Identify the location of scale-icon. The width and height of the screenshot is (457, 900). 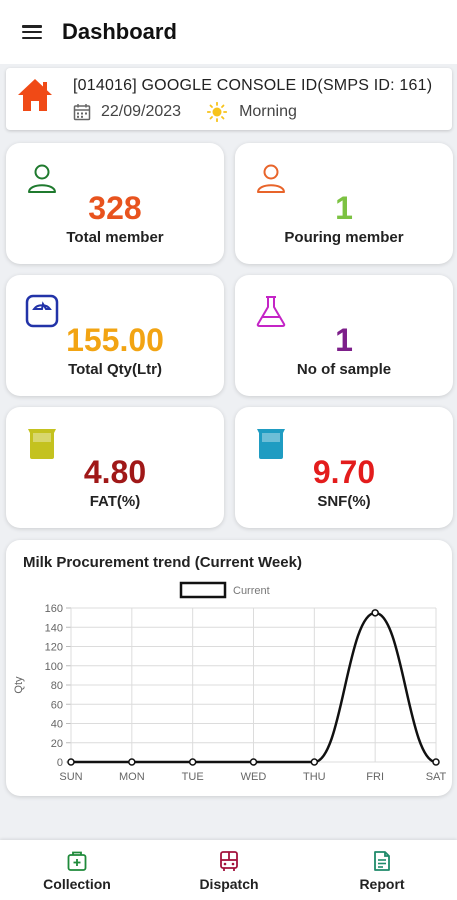
(42, 311).